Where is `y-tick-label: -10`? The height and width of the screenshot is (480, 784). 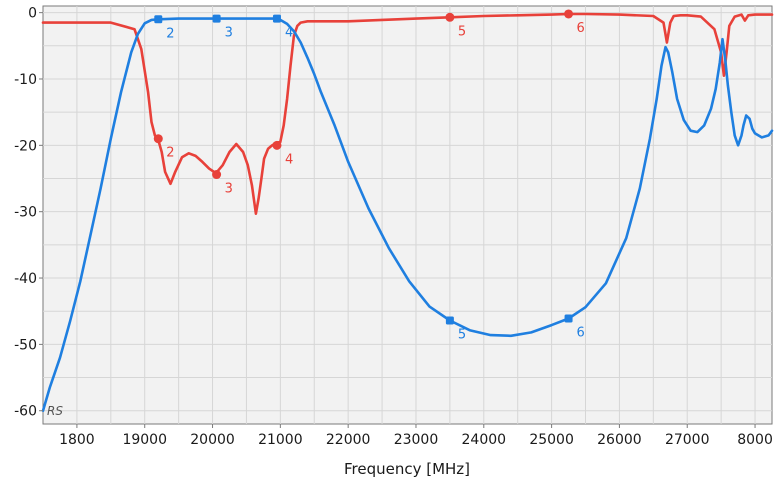
y-tick-label: -10 is located at coordinates (25, 80).